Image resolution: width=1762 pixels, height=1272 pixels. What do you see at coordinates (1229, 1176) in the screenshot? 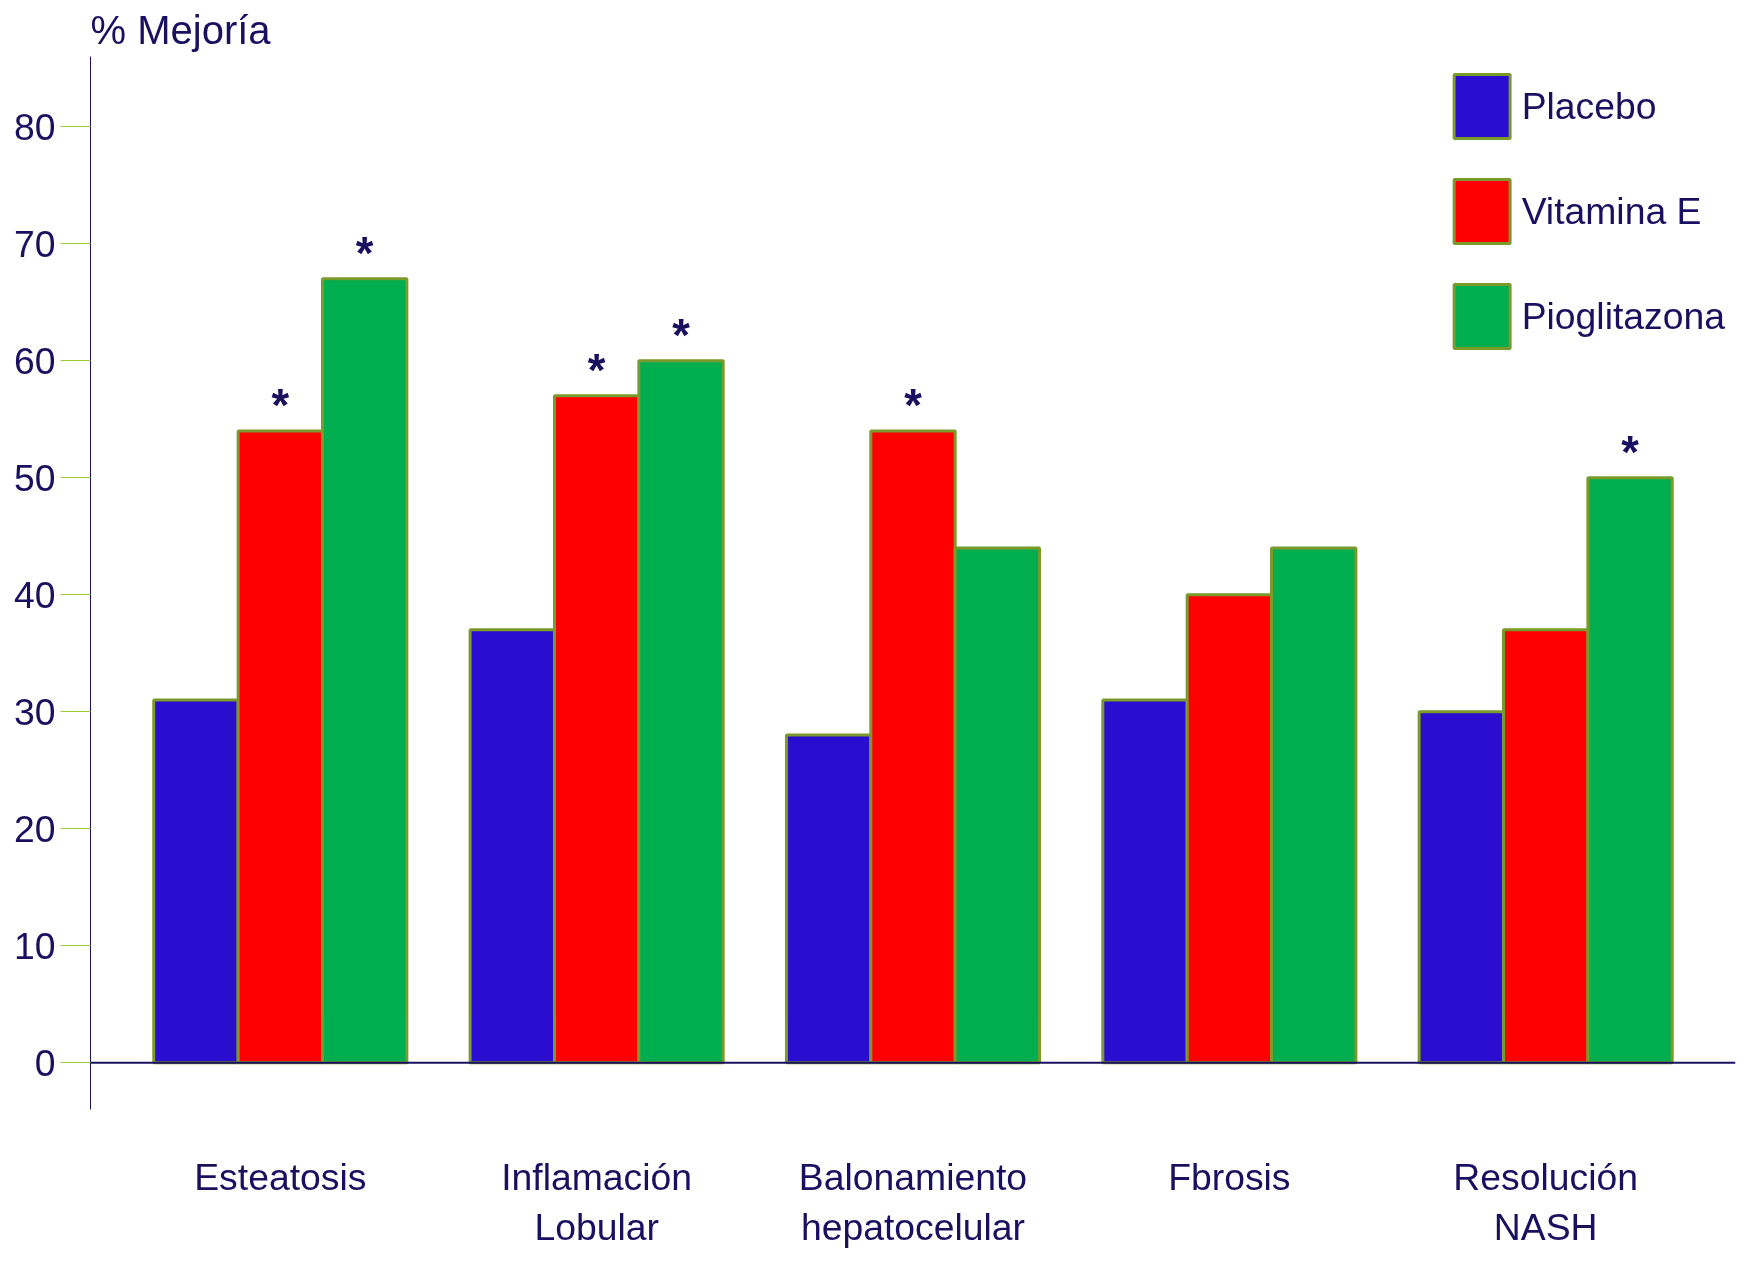
I see `x-tick-label: Fbrosis` at bounding box center [1229, 1176].